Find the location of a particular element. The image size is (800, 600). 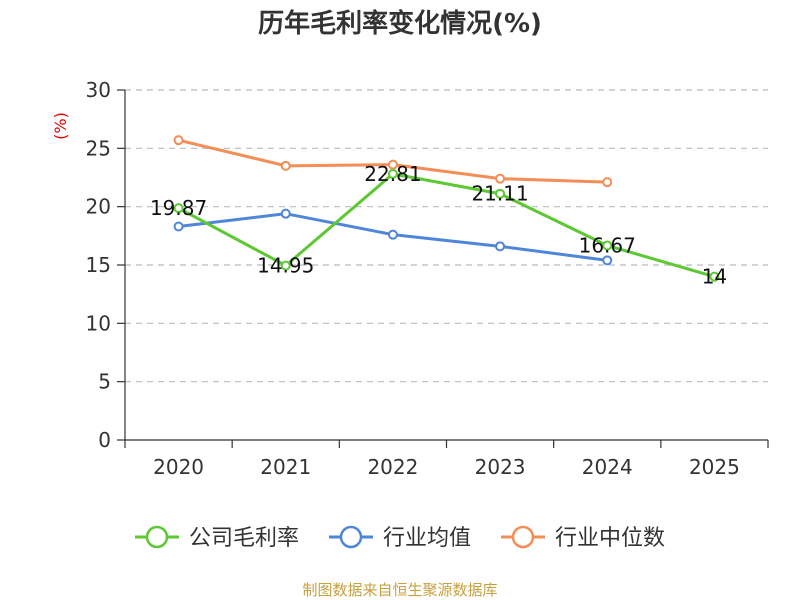

series-line is located at coordinates (446, 225).